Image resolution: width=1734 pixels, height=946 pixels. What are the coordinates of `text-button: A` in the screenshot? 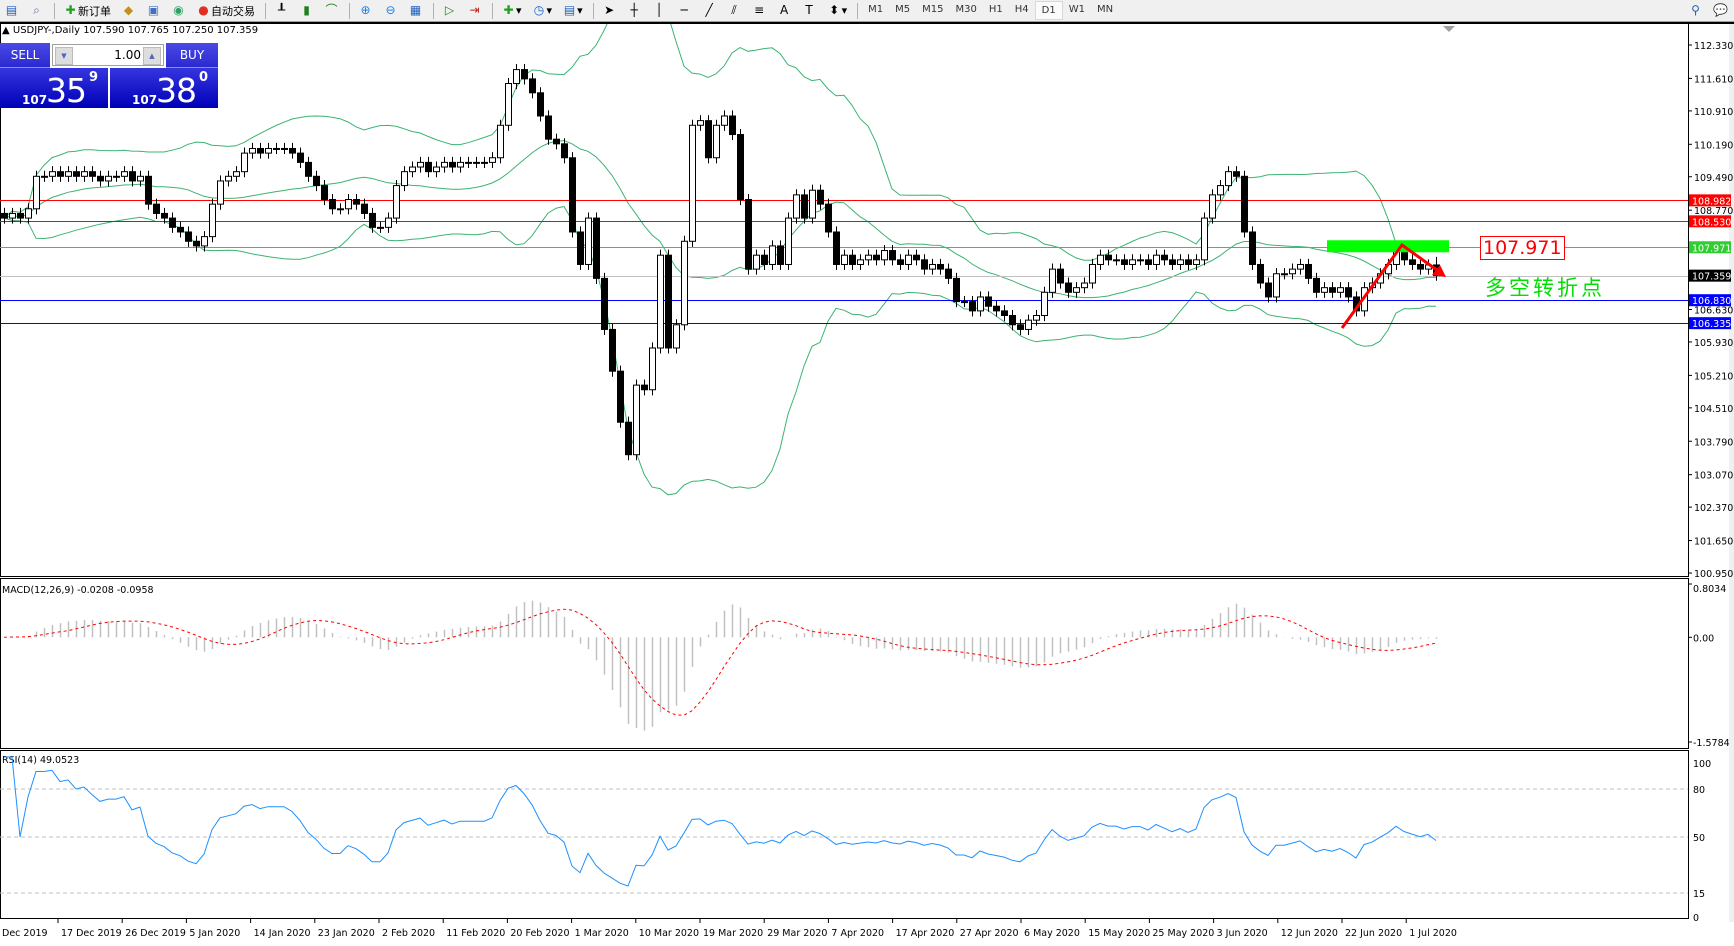 It's located at (784, 10).